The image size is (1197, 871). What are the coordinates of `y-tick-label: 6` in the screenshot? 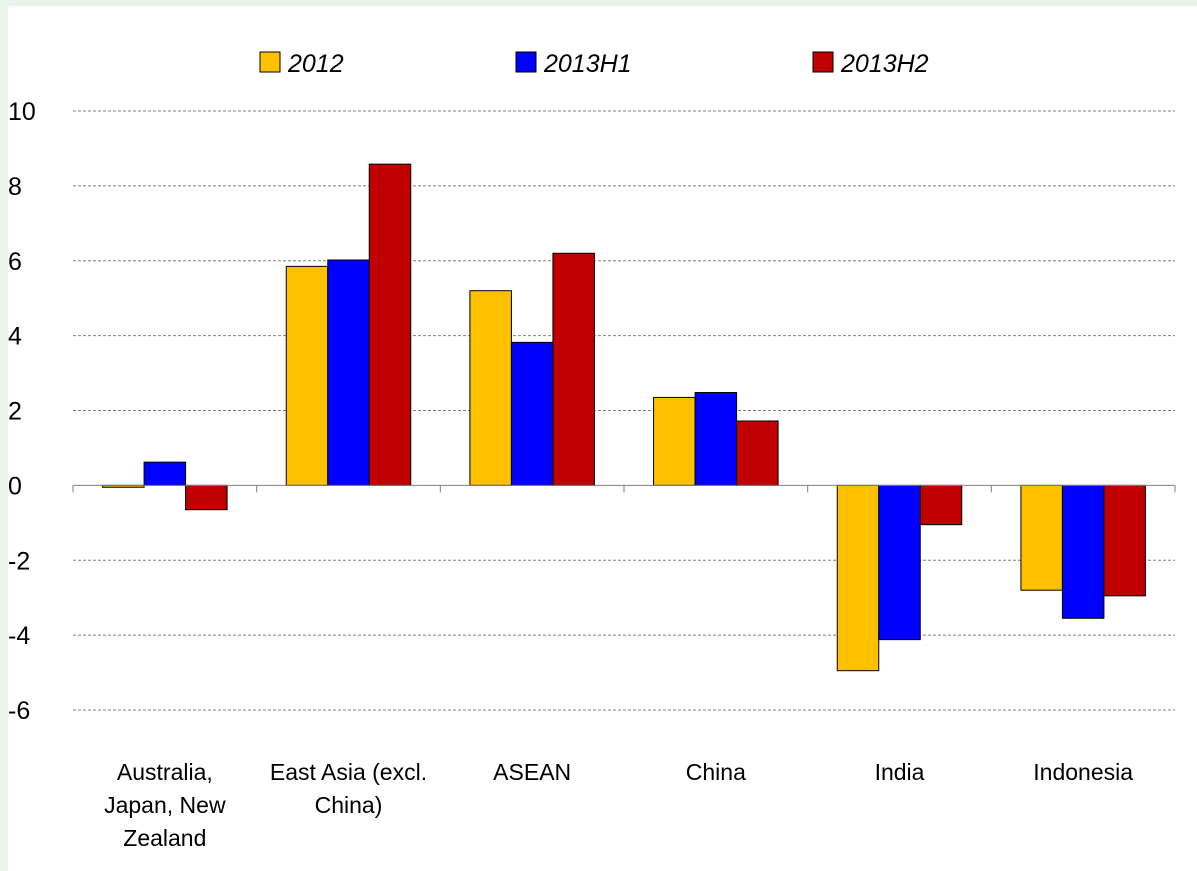 It's located at (15, 262).